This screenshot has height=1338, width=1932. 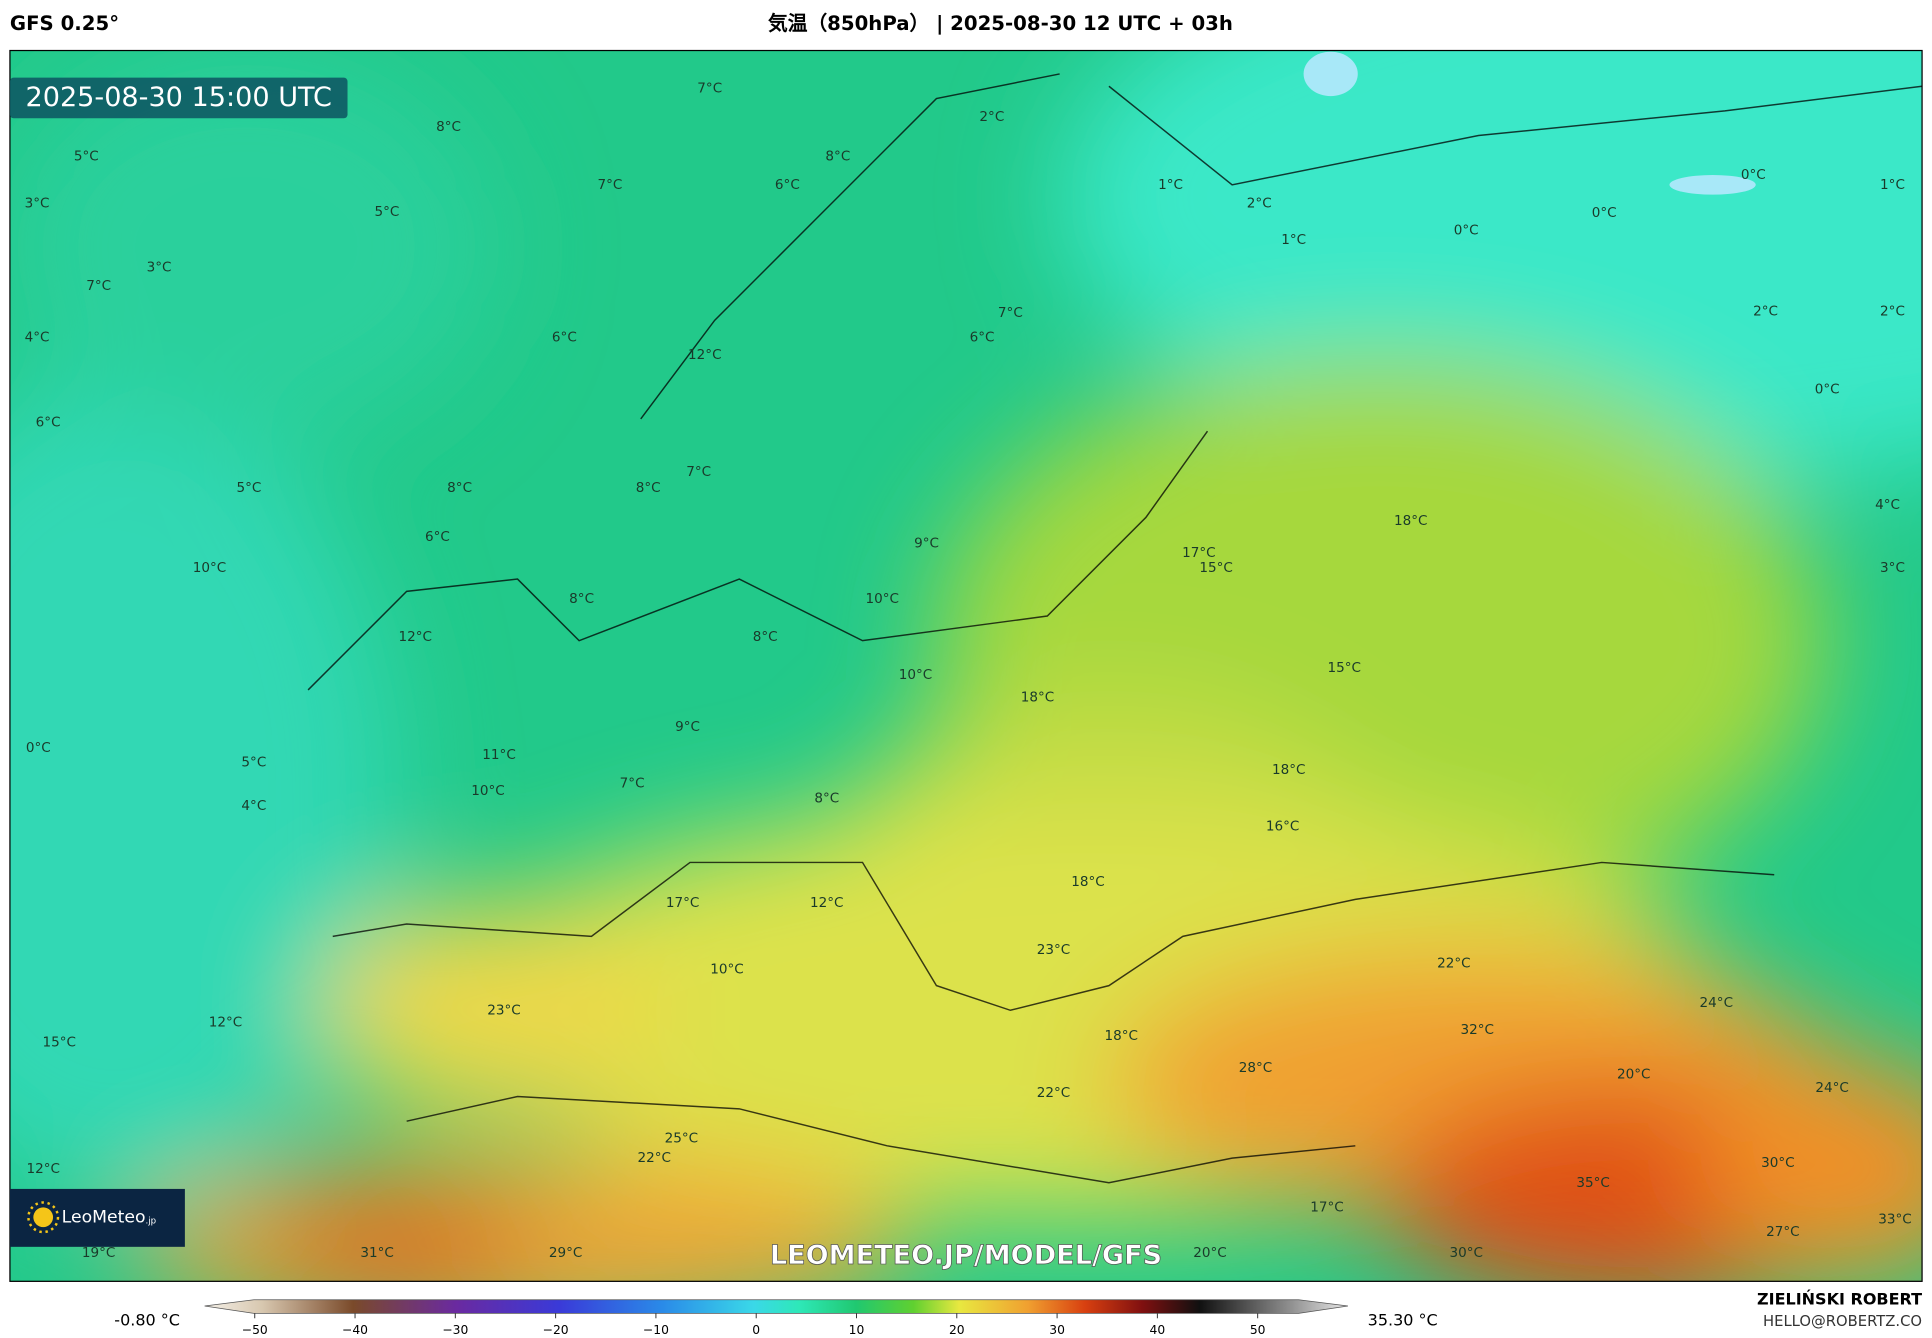 What do you see at coordinates (957, 1330) in the screenshot?
I see `colorbar-tick-label: 20` at bounding box center [957, 1330].